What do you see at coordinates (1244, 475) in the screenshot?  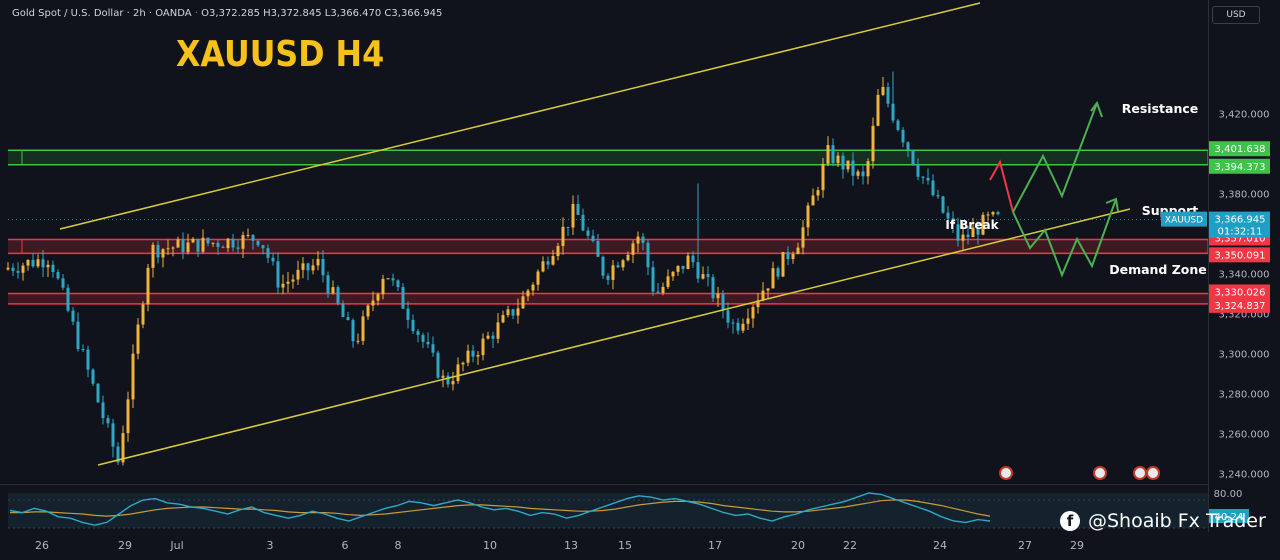 I see `y-tick-0: 3,240.000` at bounding box center [1244, 475].